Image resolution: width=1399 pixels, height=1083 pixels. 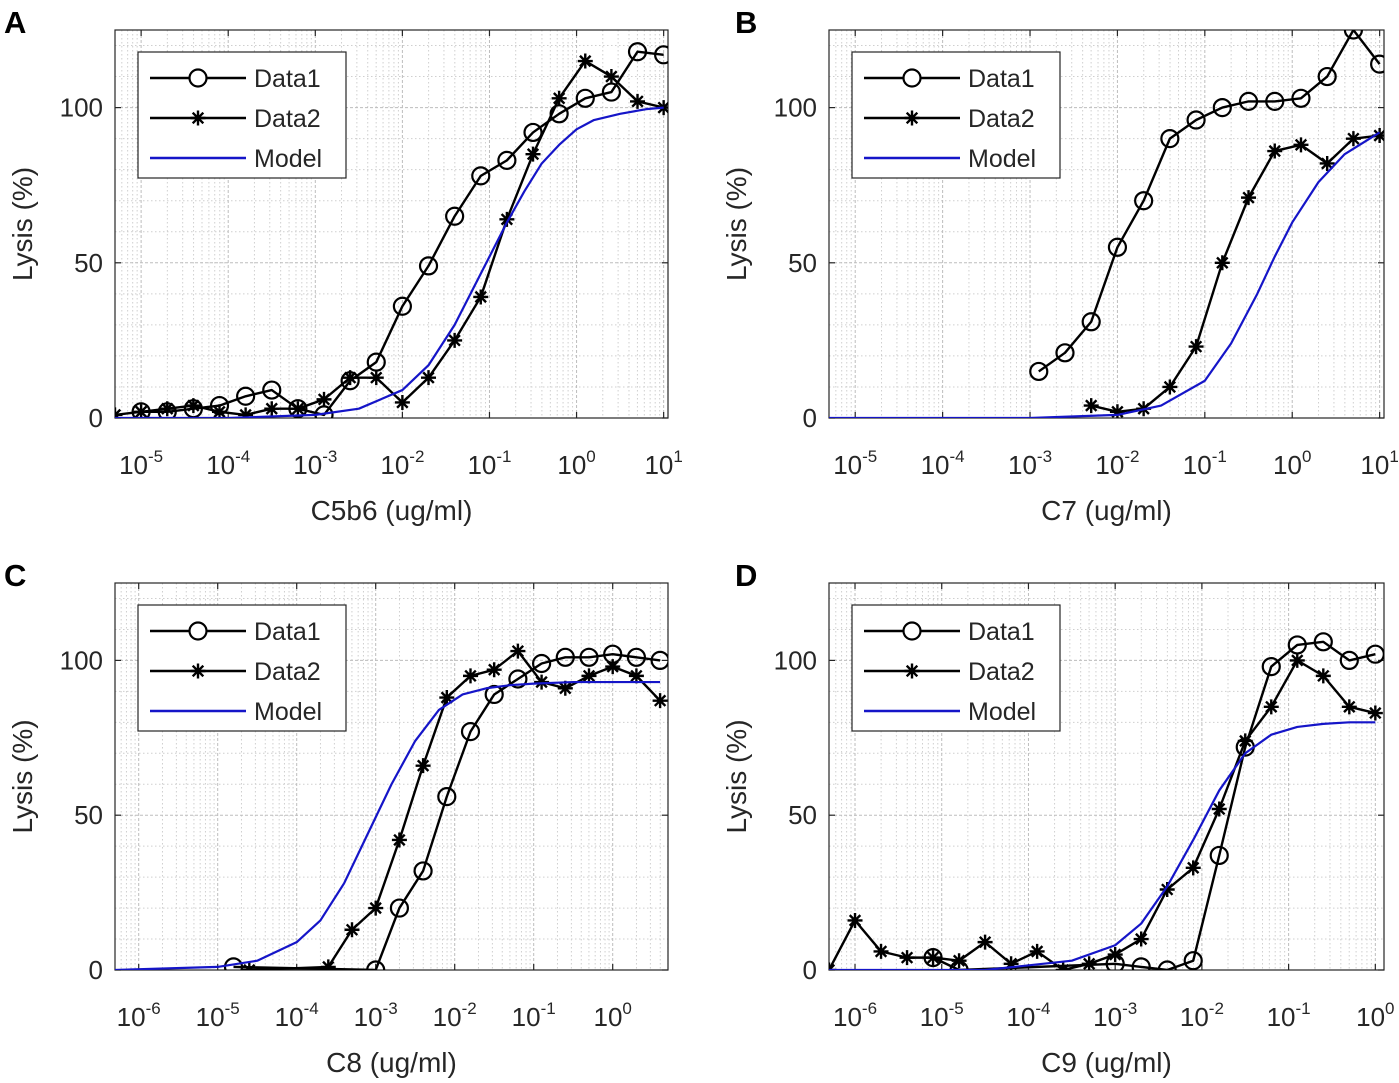 What do you see at coordinates (795, 108) in the screenshot?
I see `y-tick-label: 100` at bounding box center [795, 108].